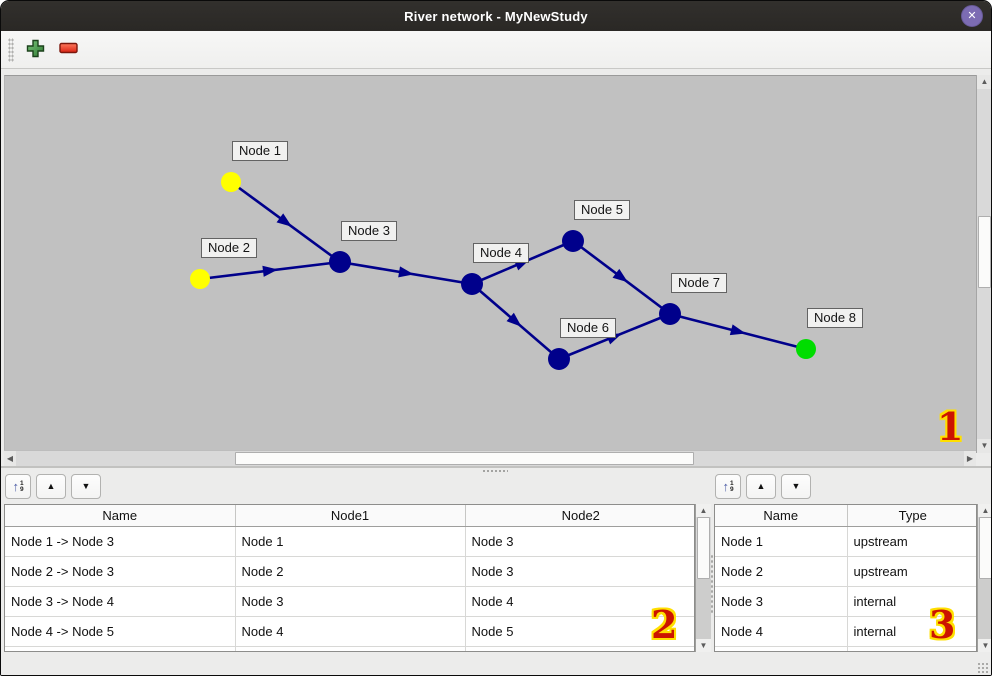 The image size is (992, 676). What do you see at coordinates (579, 516) in the screenshot?
I see `column-header: Node2` at bounding box center [579, 516].